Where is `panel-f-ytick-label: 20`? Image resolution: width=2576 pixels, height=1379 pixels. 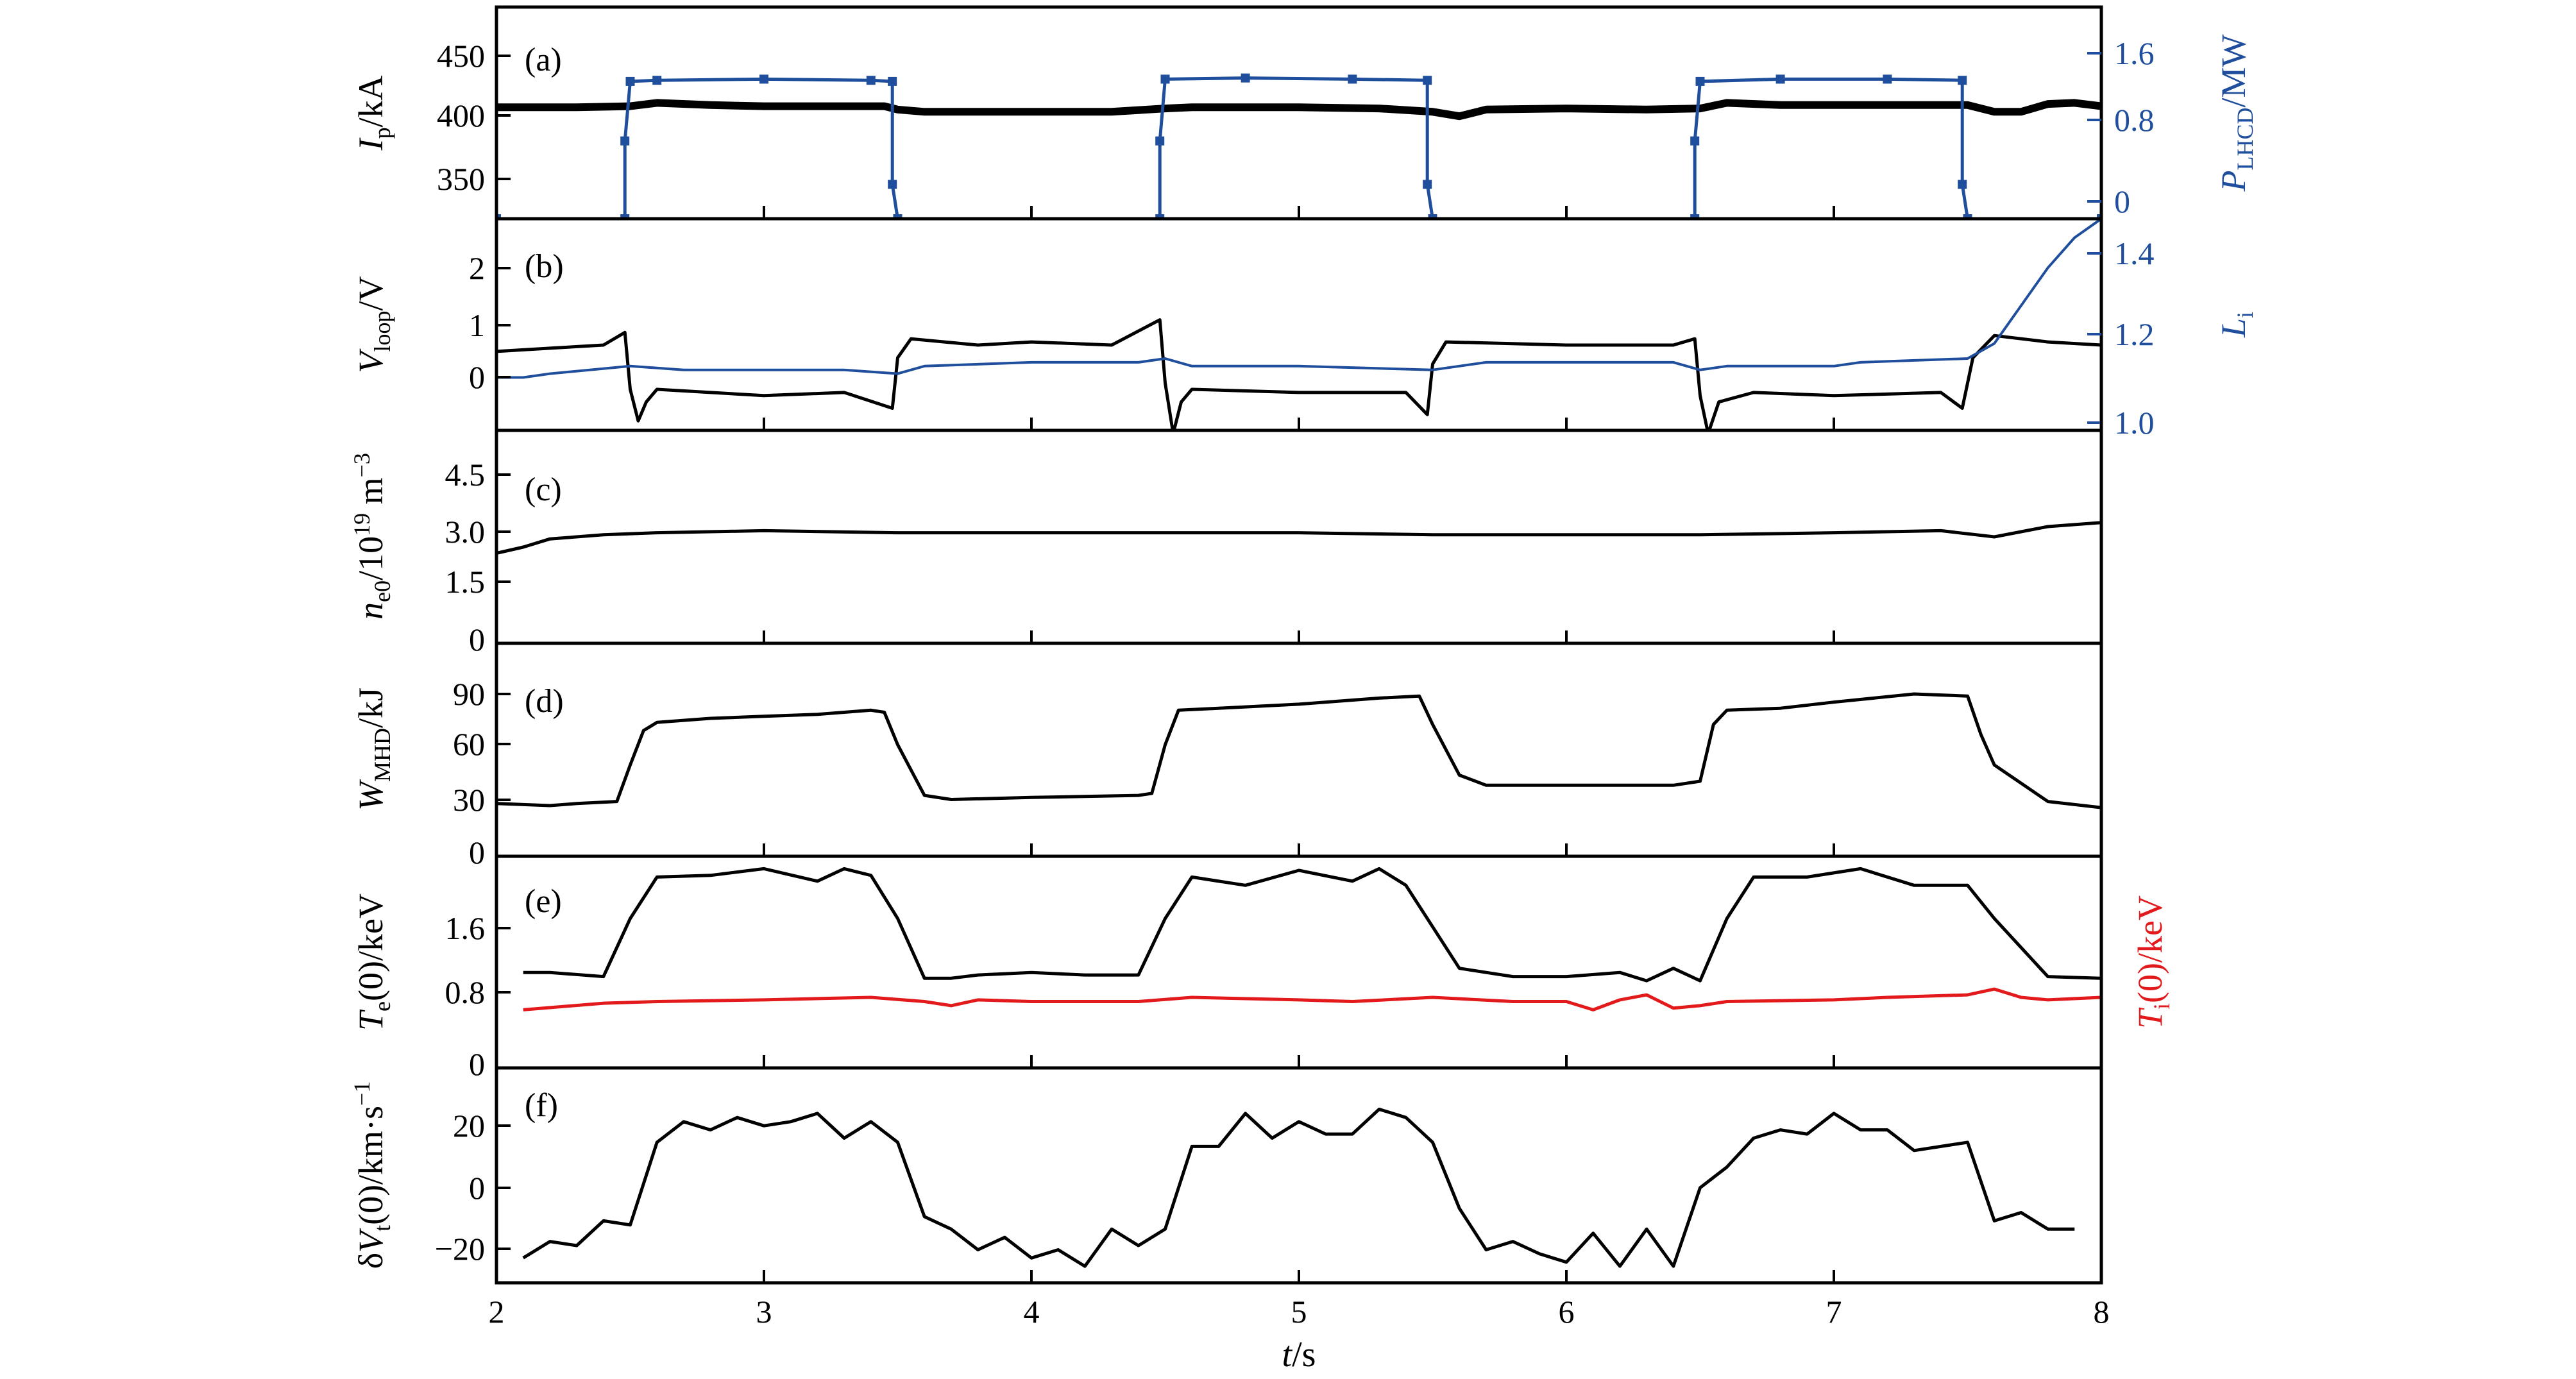 panel-f-ytick-label: 20 is located at coordinates (469, 1126).